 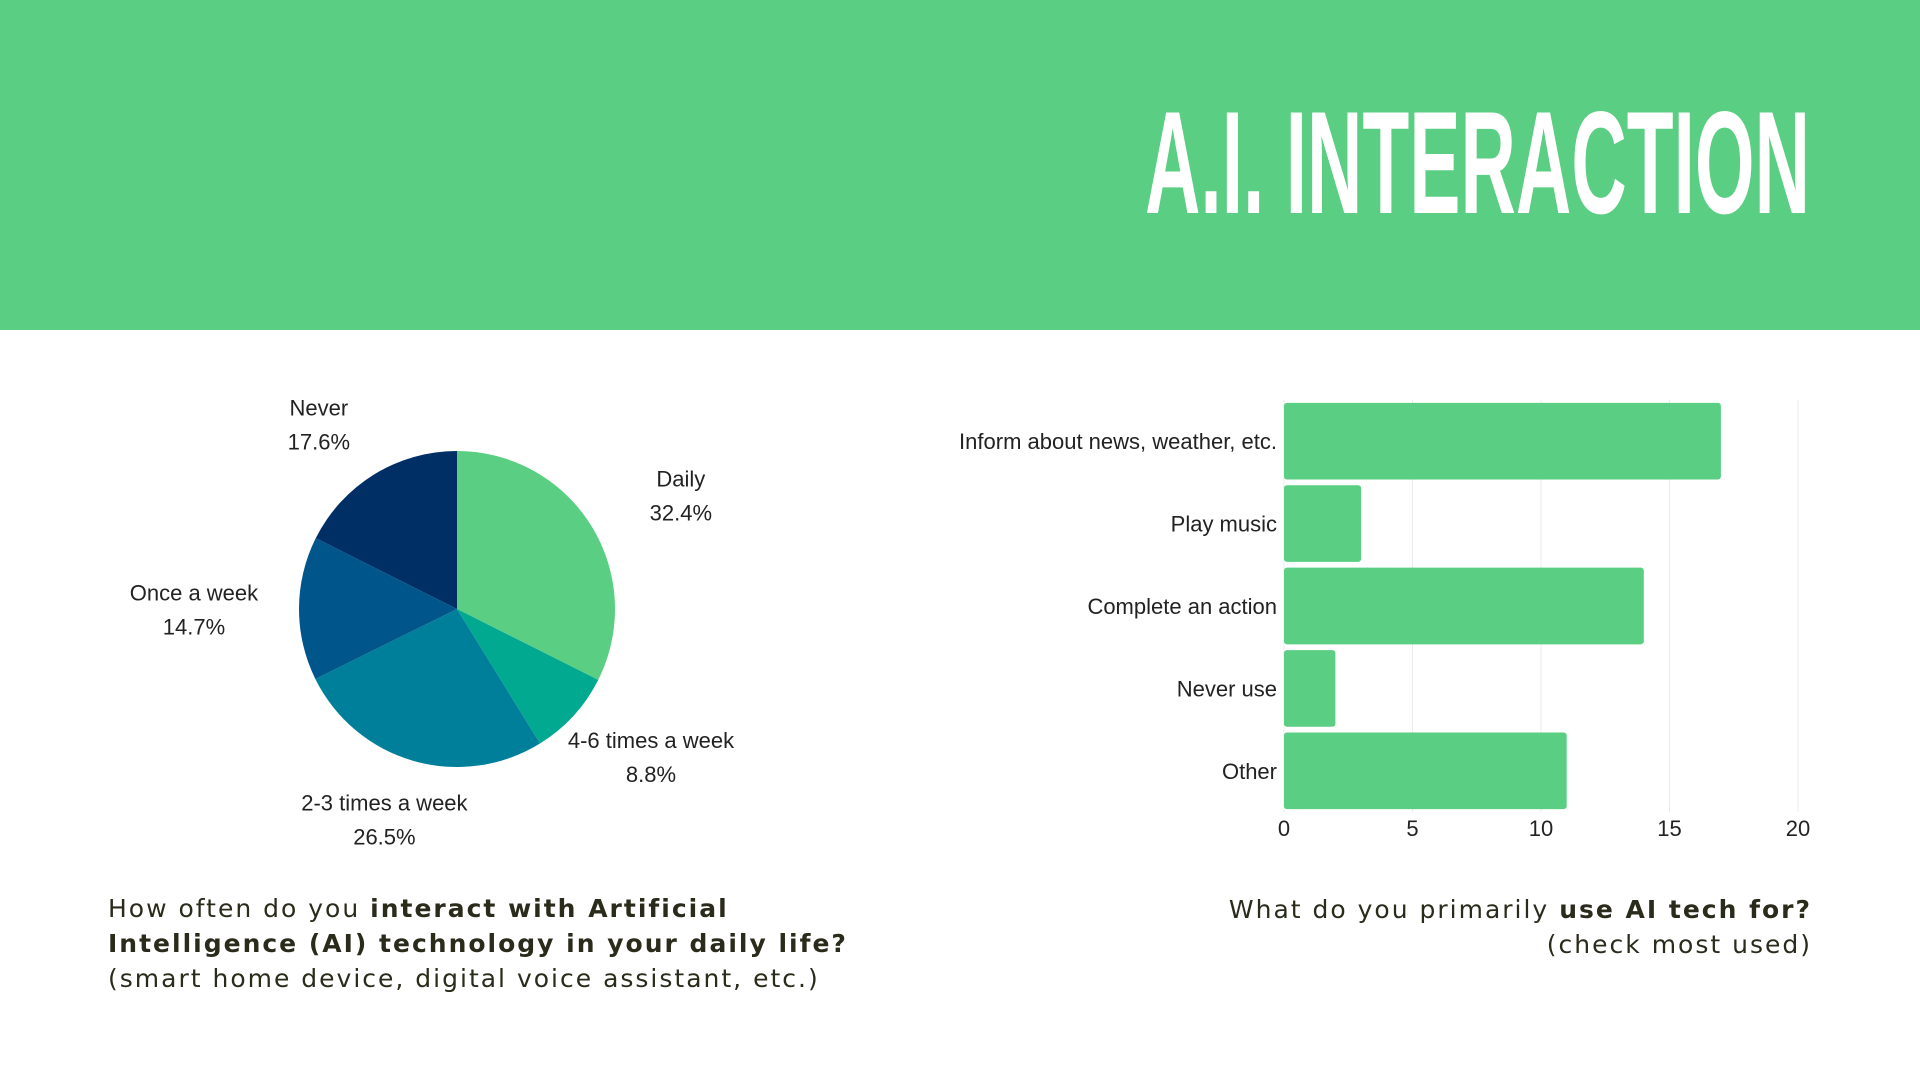 What do you see at coordinates (1798, 828) in the screenshot?
I see `x-tick-label: 20` at bounding box center [1798, 828].